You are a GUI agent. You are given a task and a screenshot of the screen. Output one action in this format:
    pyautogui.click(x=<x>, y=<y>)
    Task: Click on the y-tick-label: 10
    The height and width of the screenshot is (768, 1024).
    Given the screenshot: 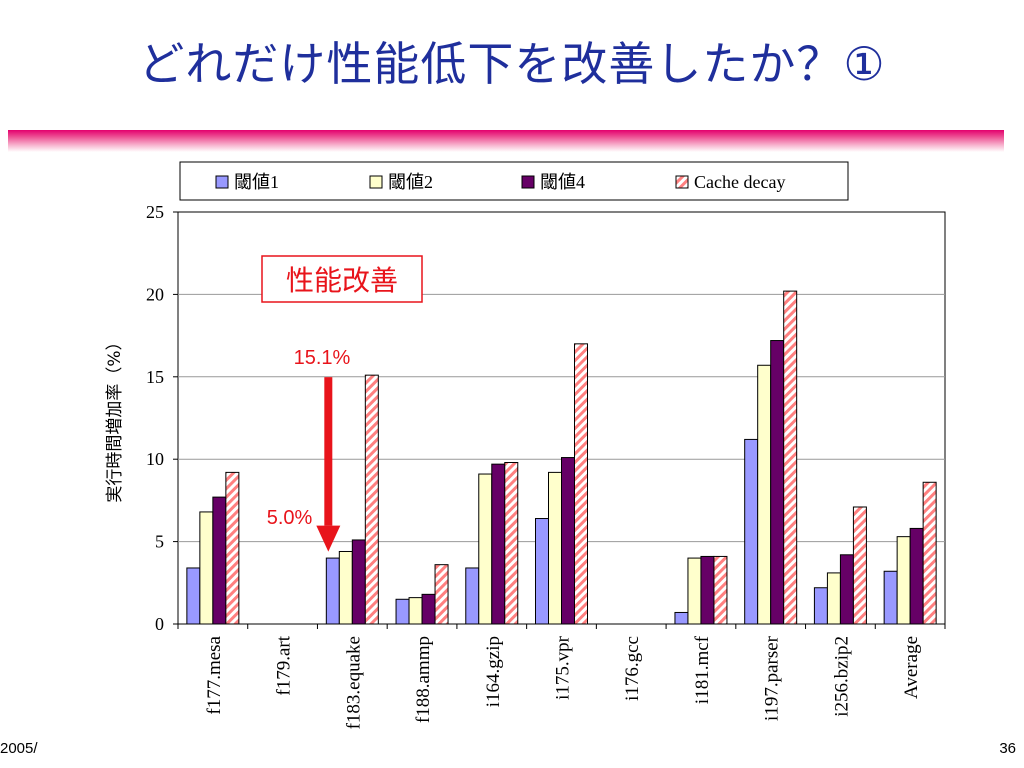 What is the action you would take?
    pyautogui.click(x=155, y=459)
    